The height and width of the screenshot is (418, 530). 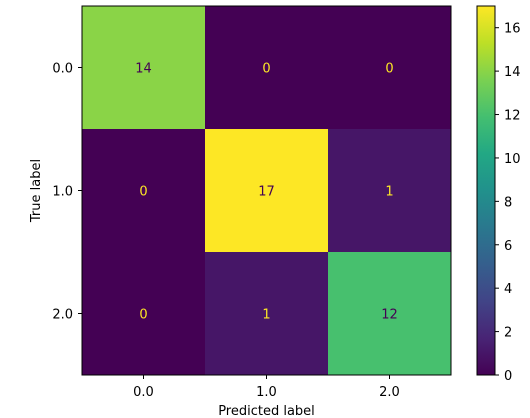 What do you see at coordinates (62, 192) in the screenshot?
I see `y-tick-label: 1.0` at bounding box center [62, 192].